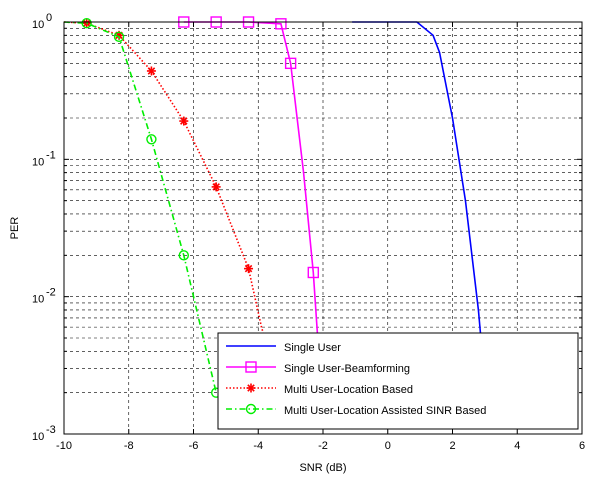  Describe the element at coordinates (49, 18) in the screenshot. I see `y-tick-exponent: 0` at that location.